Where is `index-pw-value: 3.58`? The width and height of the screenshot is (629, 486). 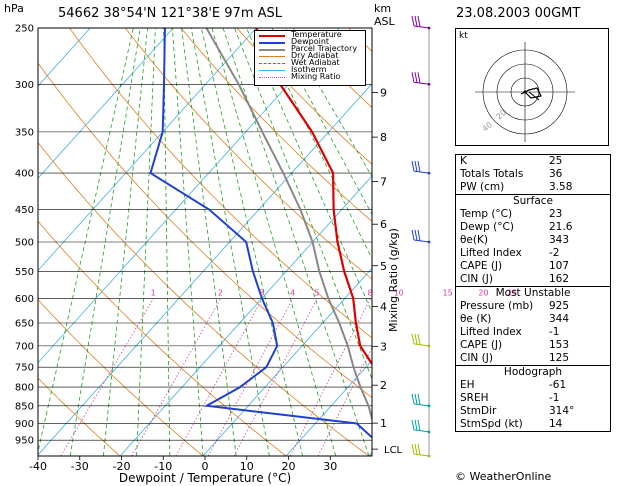
index-pw-value: 3.58 is located at coordinates (561, 187).